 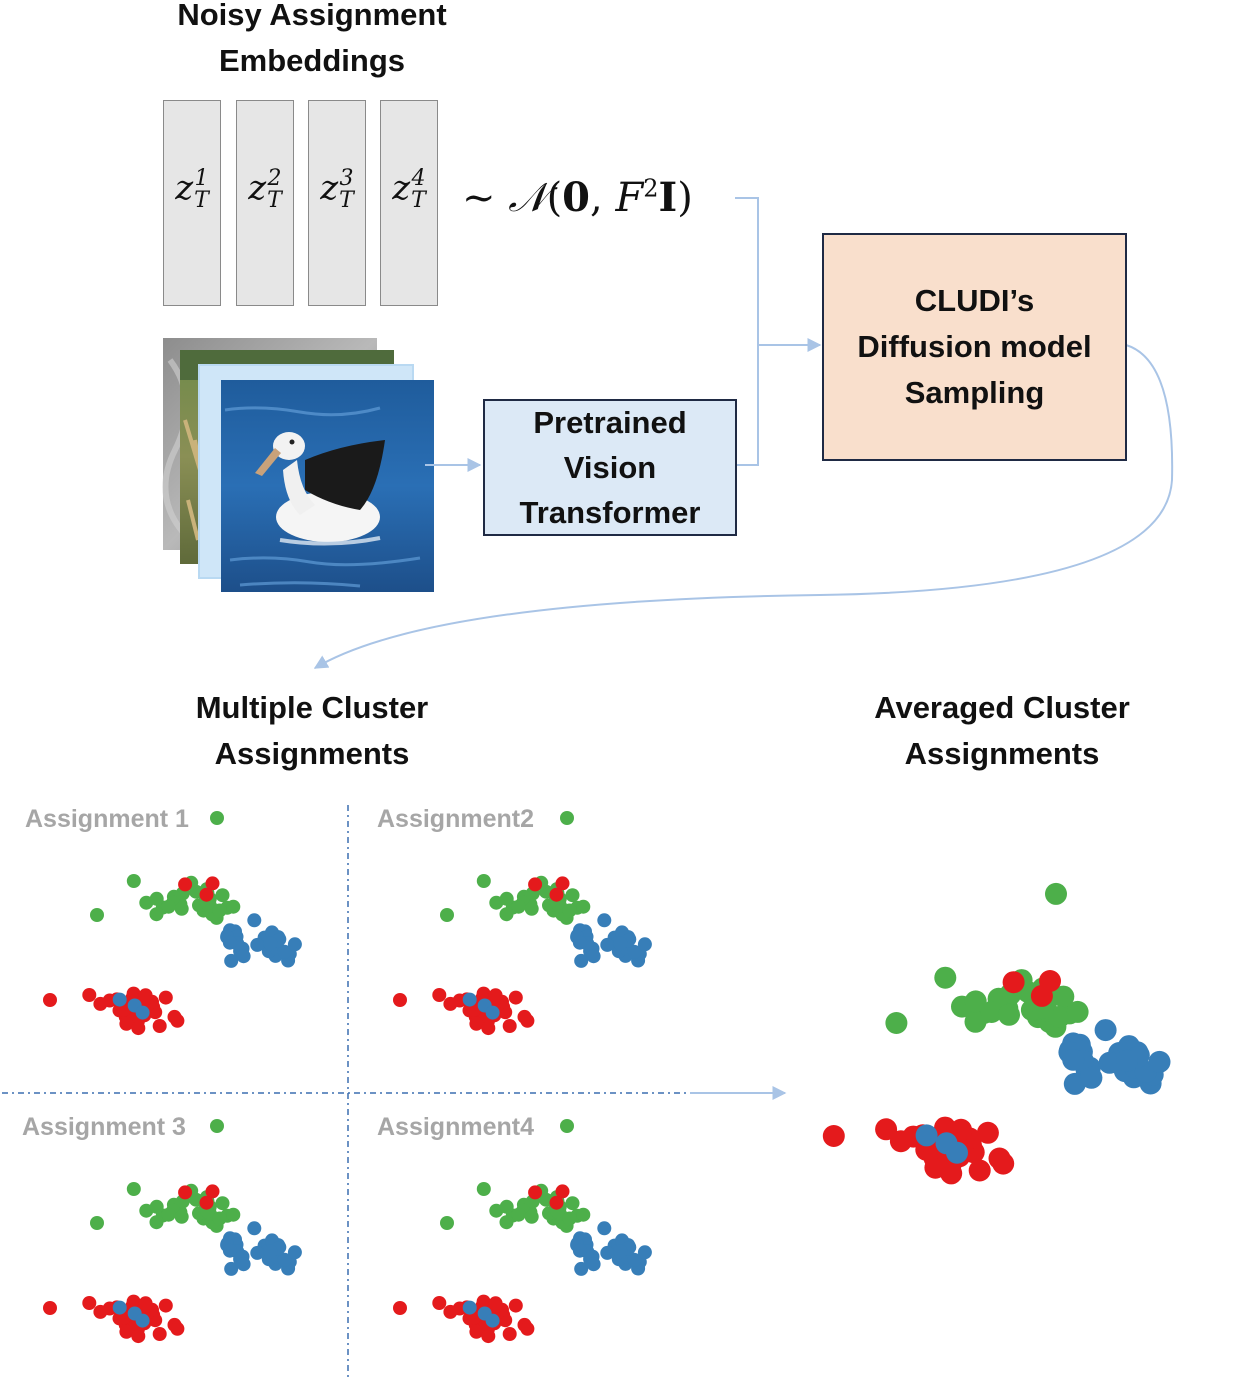 What do you see at coordinates (747, 405) in the screenshot?
I see `vit-to-cludi-connector` at bounding box center [747, 405].